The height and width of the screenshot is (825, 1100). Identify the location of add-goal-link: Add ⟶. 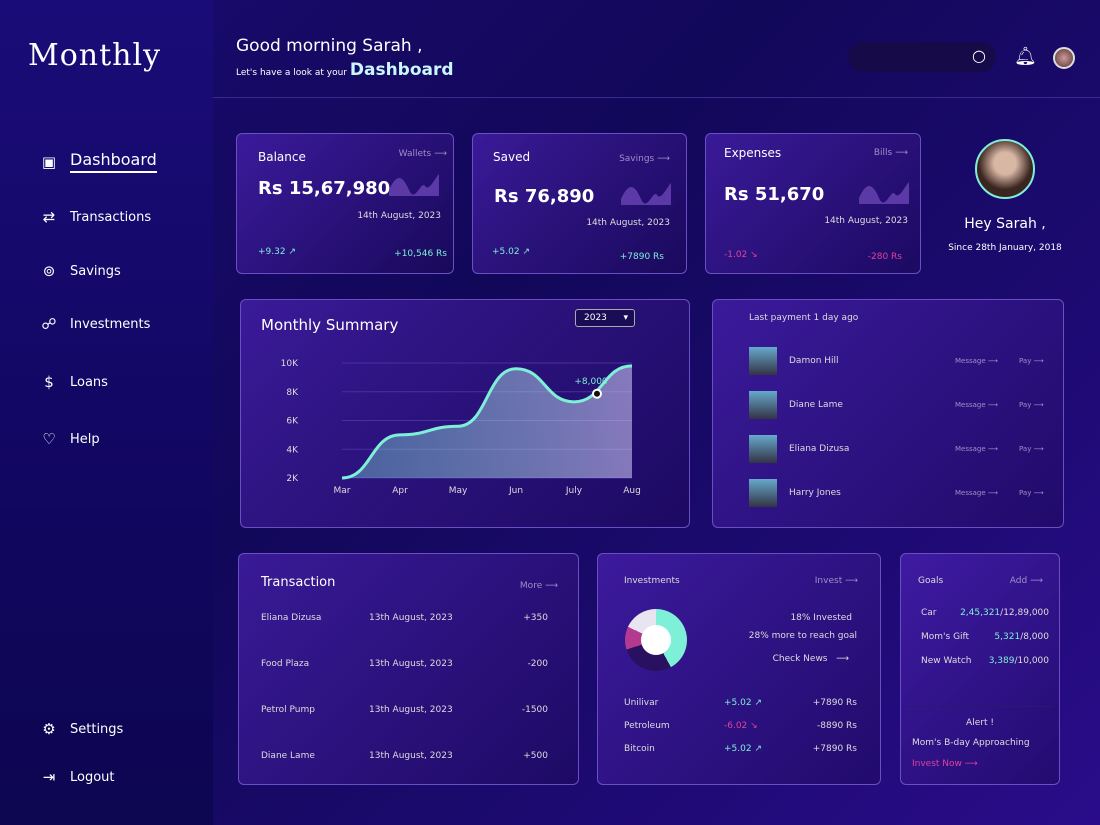
(1026, 581).